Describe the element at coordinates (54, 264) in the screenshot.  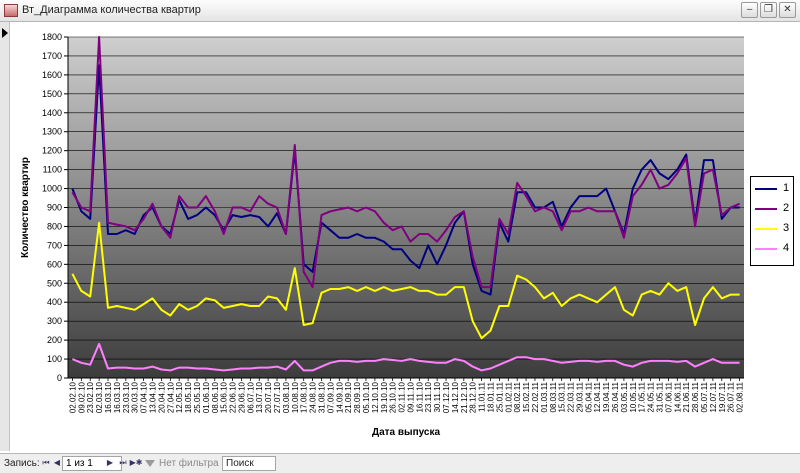
I see `y-tick-label: 600` at that location.